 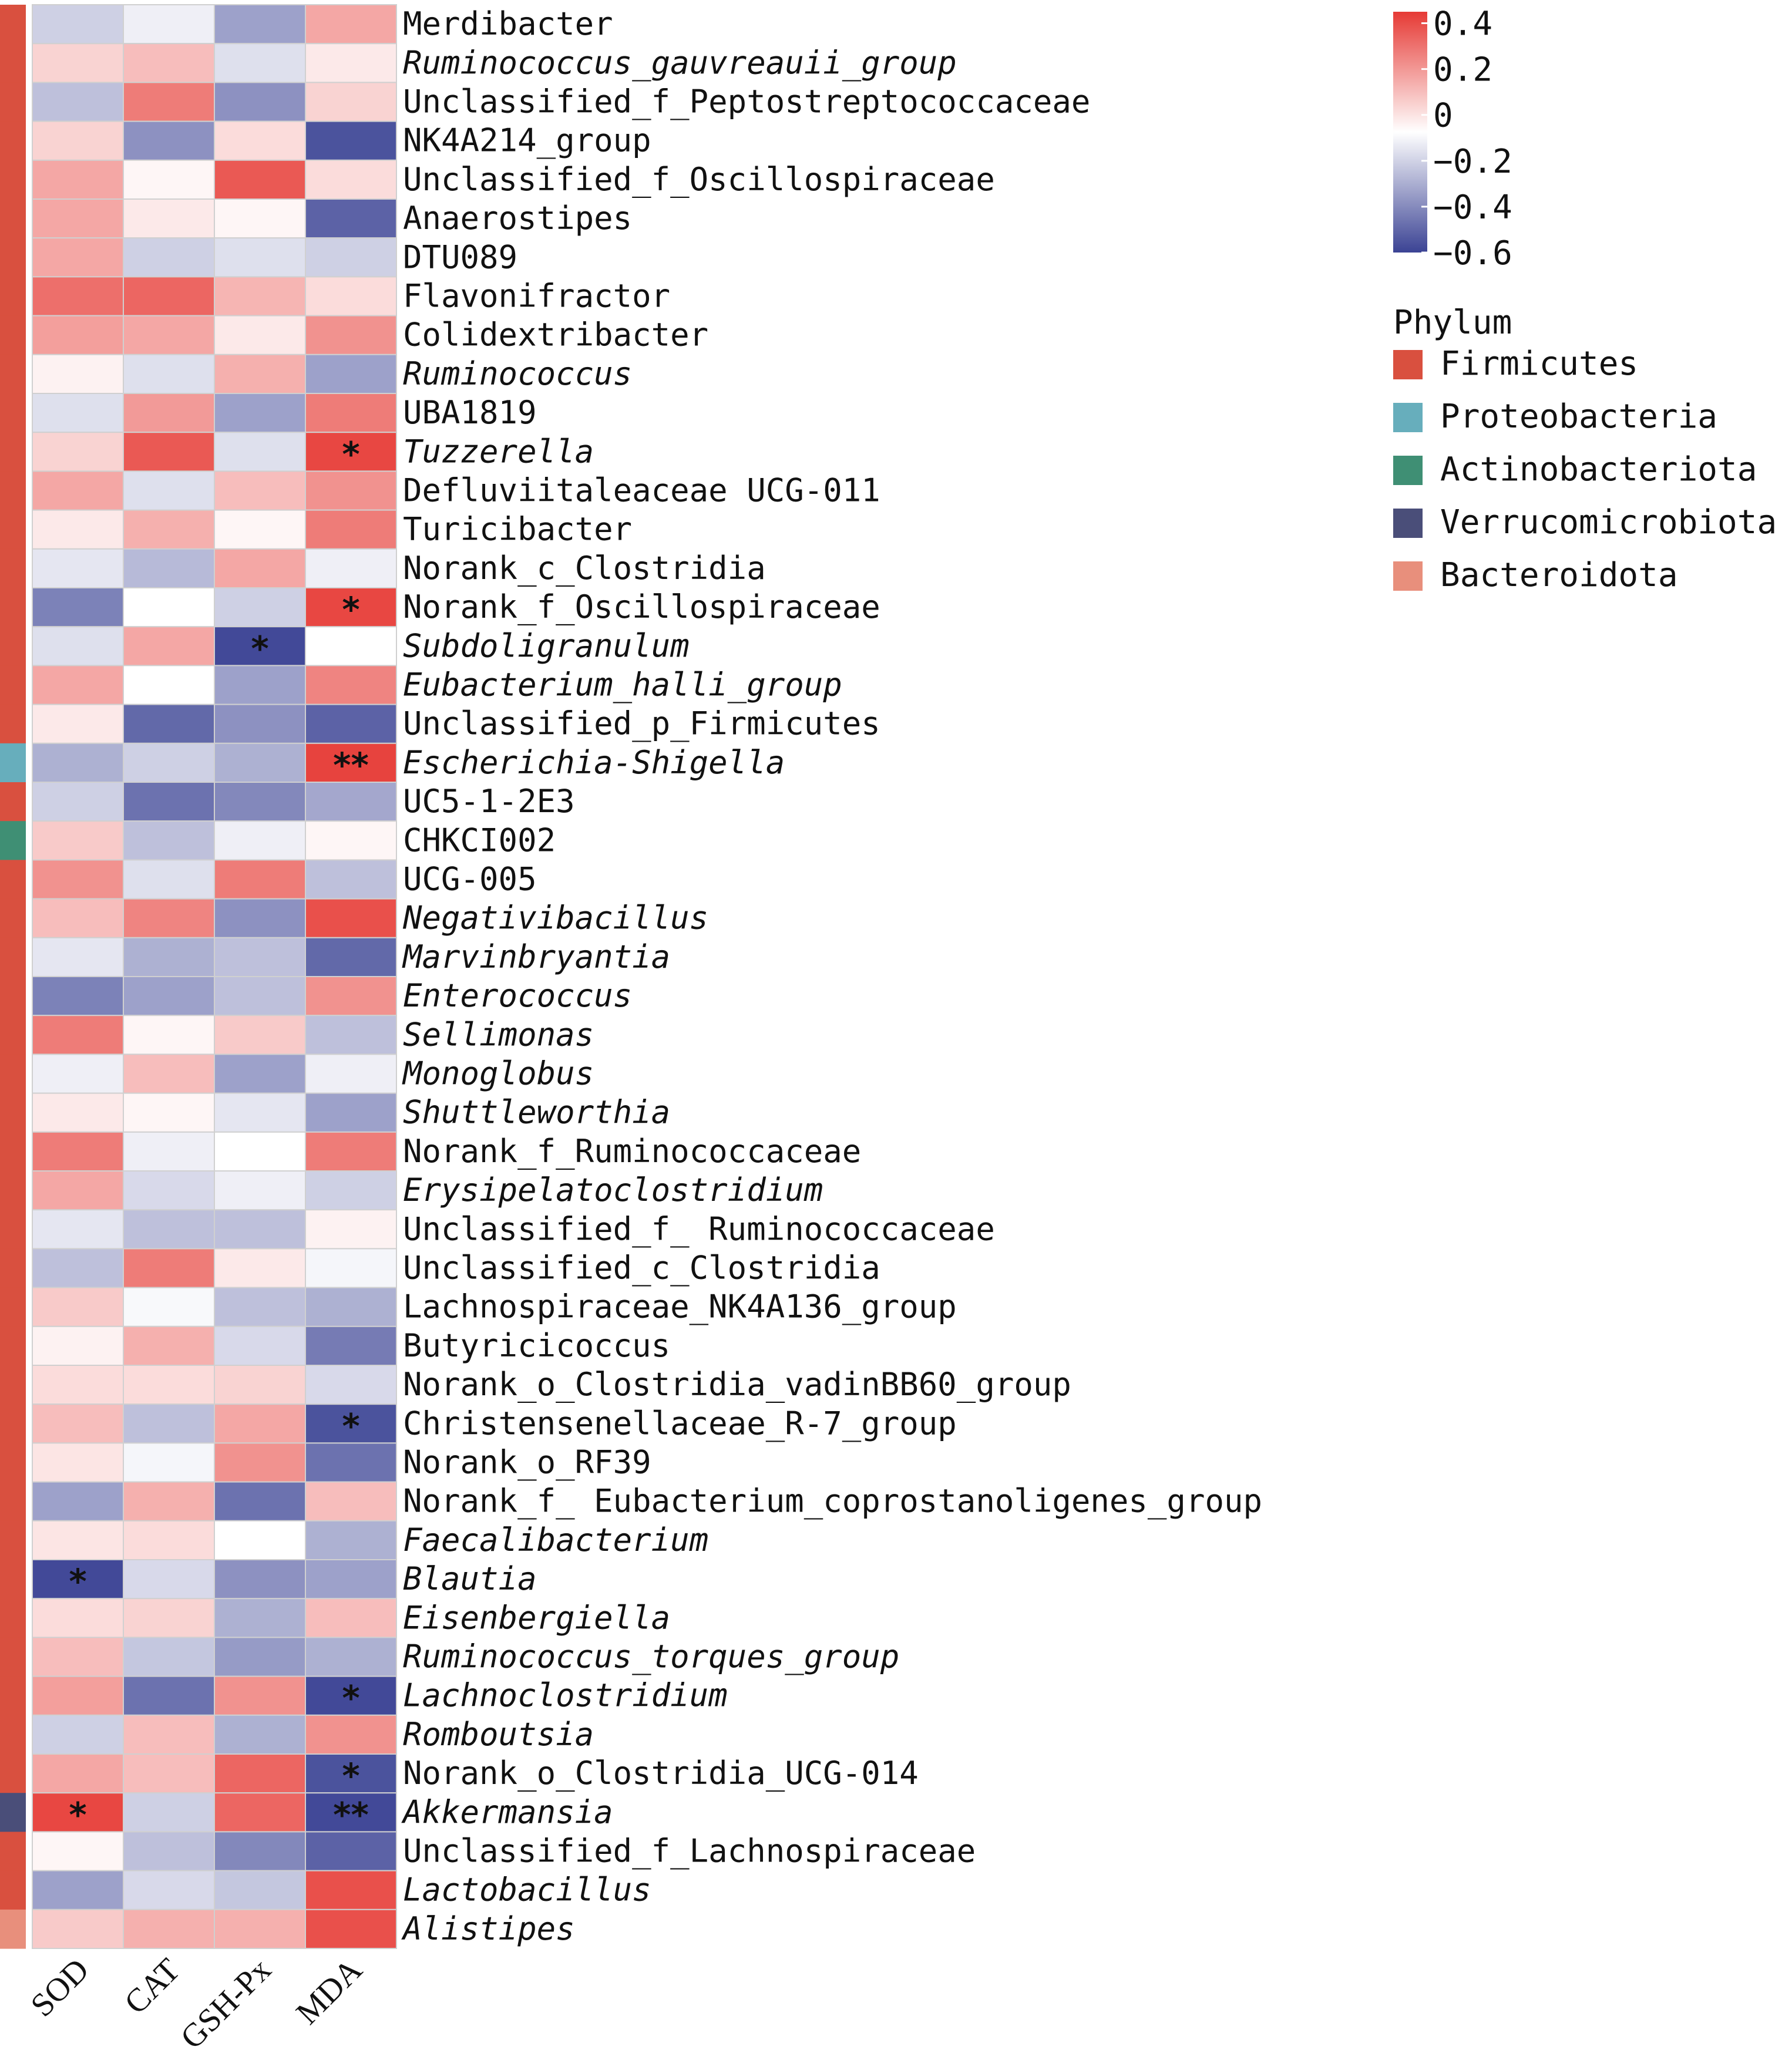 What do you see at coordinates (555, 919) in the screenshot?
I see `genus-label: Negativibacillus` at bounding box center [555, 919].